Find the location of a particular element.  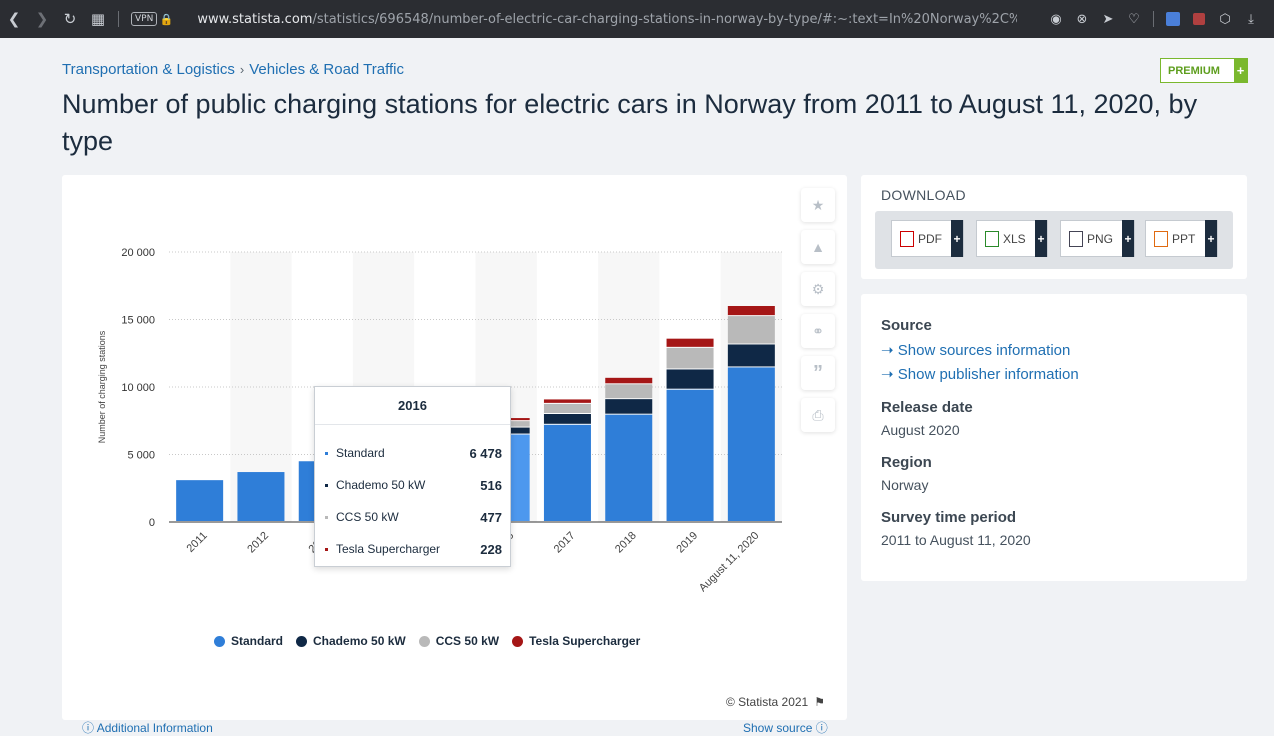

x-tick-label: August 11, 2020 is located at coordinates (729, 562).